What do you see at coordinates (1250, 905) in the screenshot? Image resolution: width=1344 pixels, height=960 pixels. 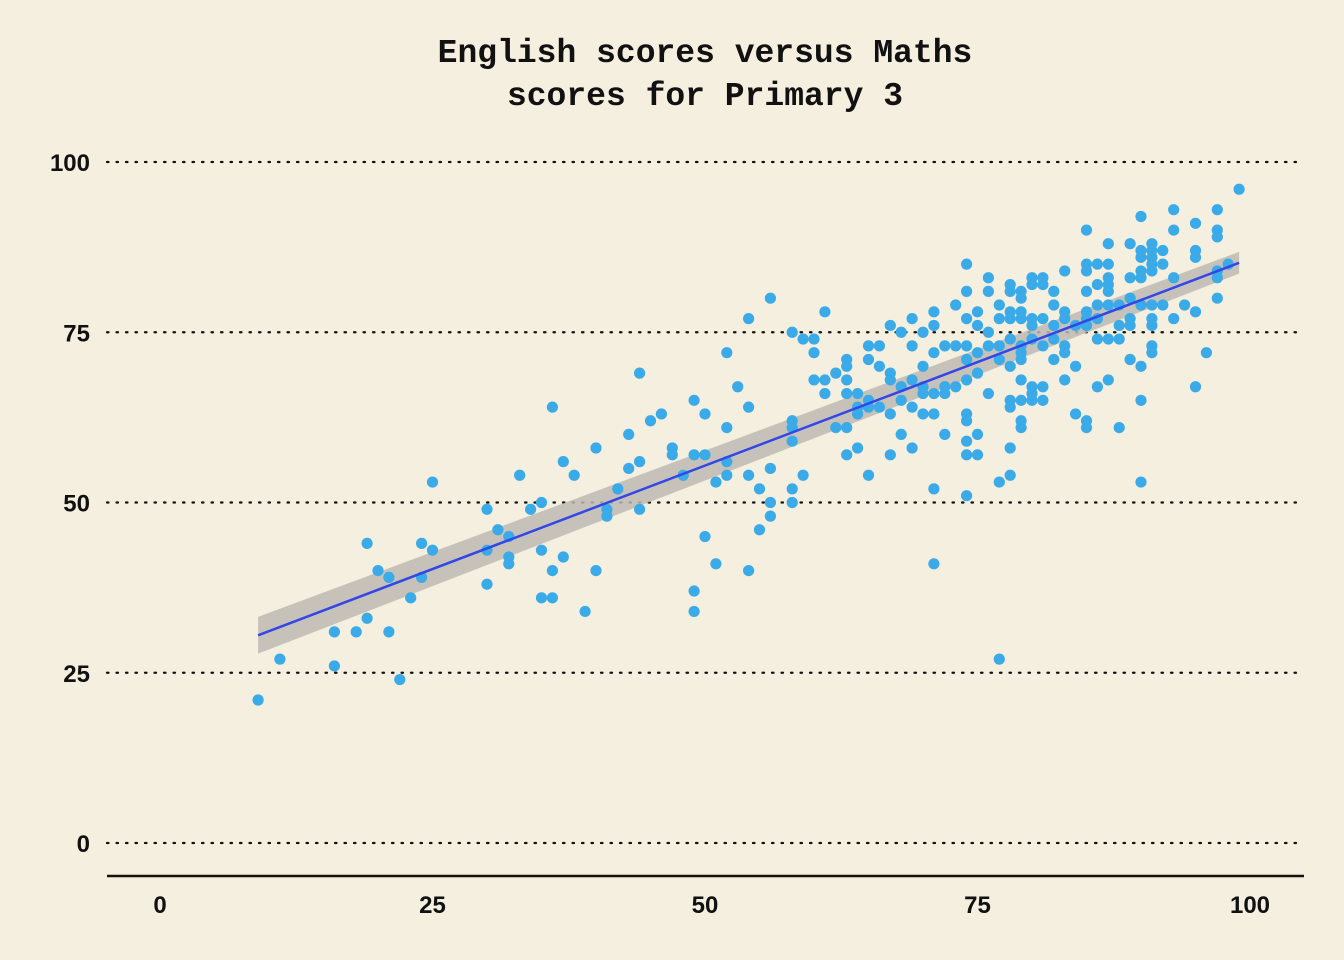 I see `x-tick-label: 100` at bounding box center [1250, 905].